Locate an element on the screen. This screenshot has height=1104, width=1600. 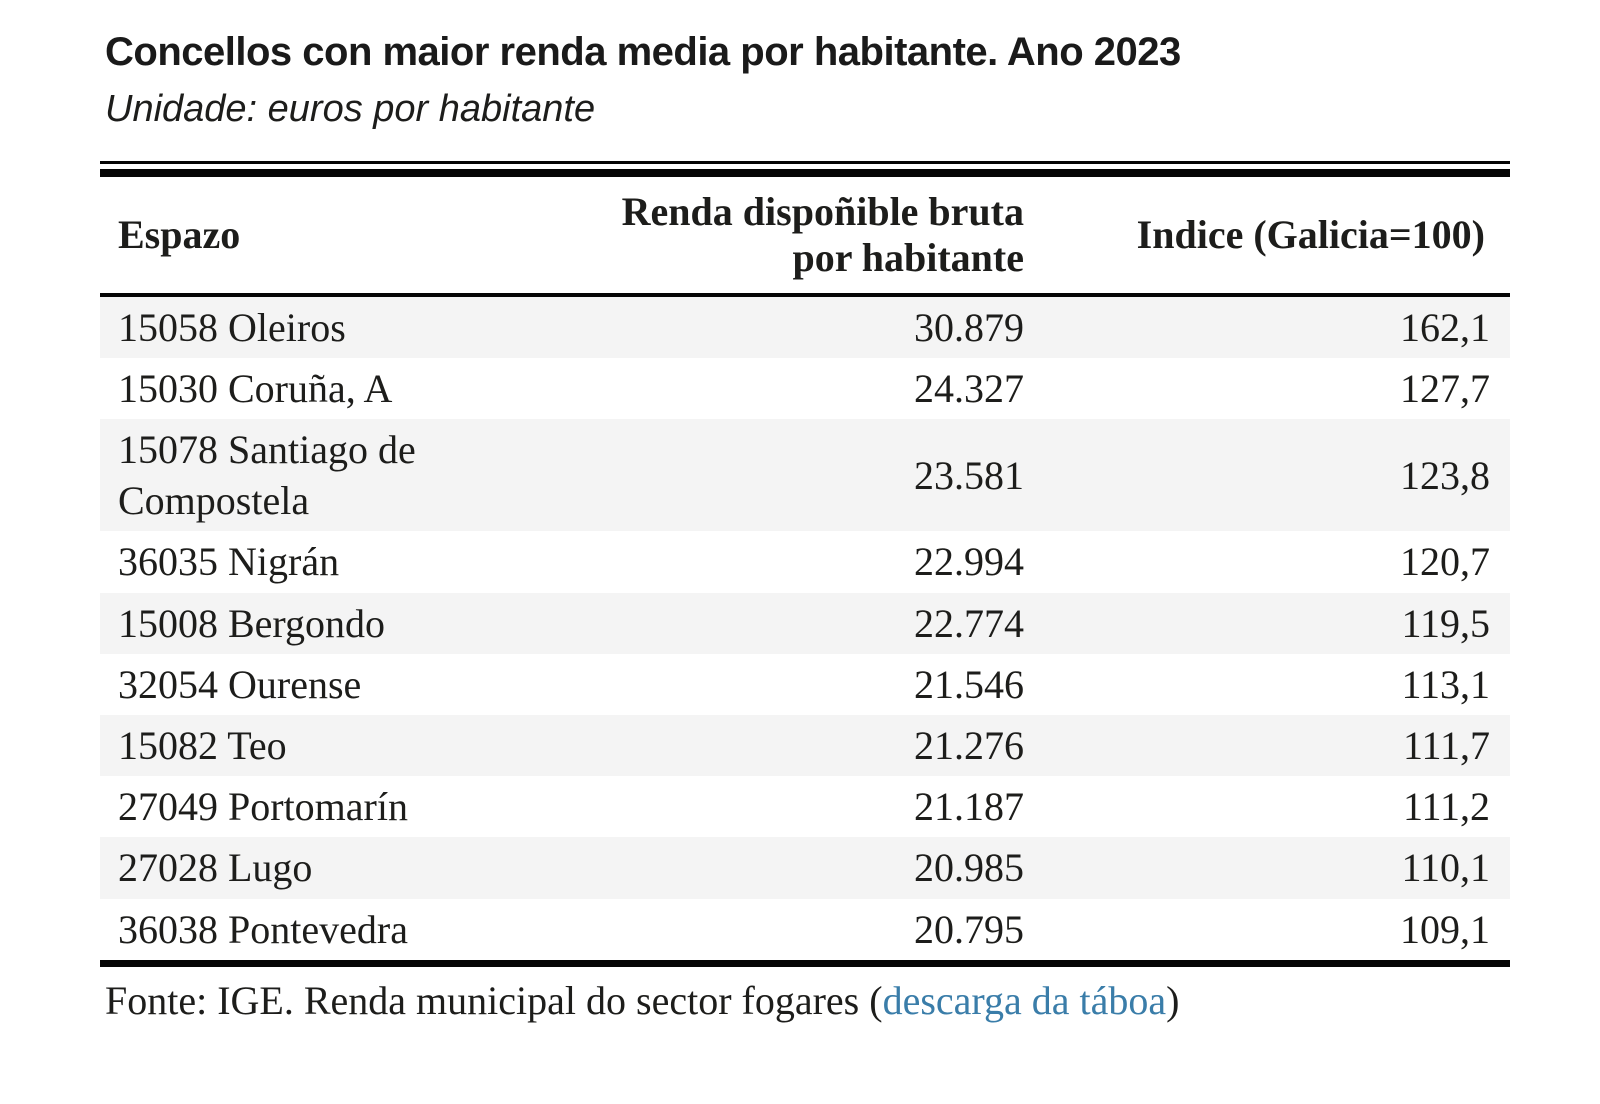
indice-cell: 109,1 is located at coordinates (1445, 929).